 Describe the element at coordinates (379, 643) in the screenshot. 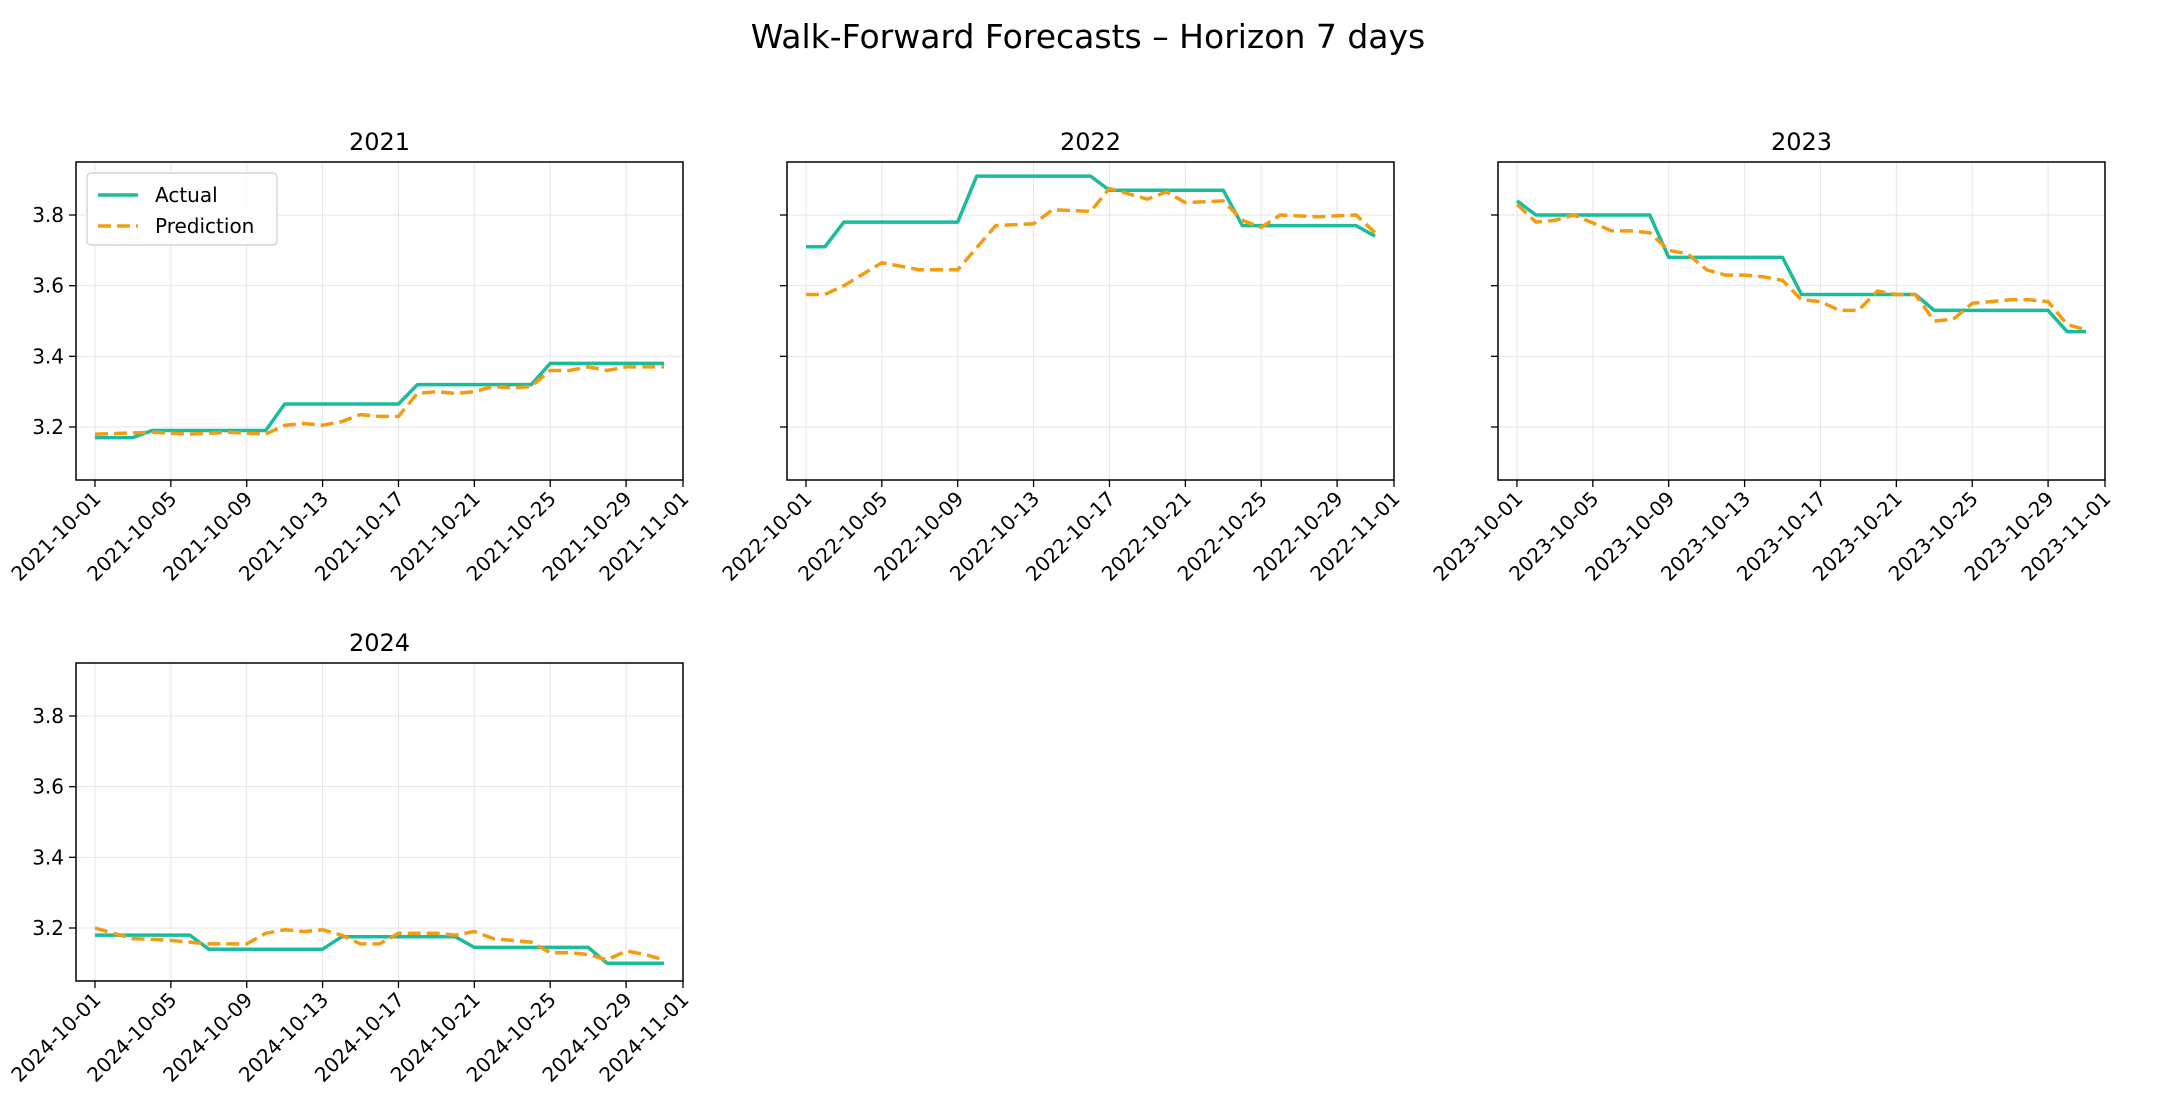

I see `panel-title: 2024` at that location.